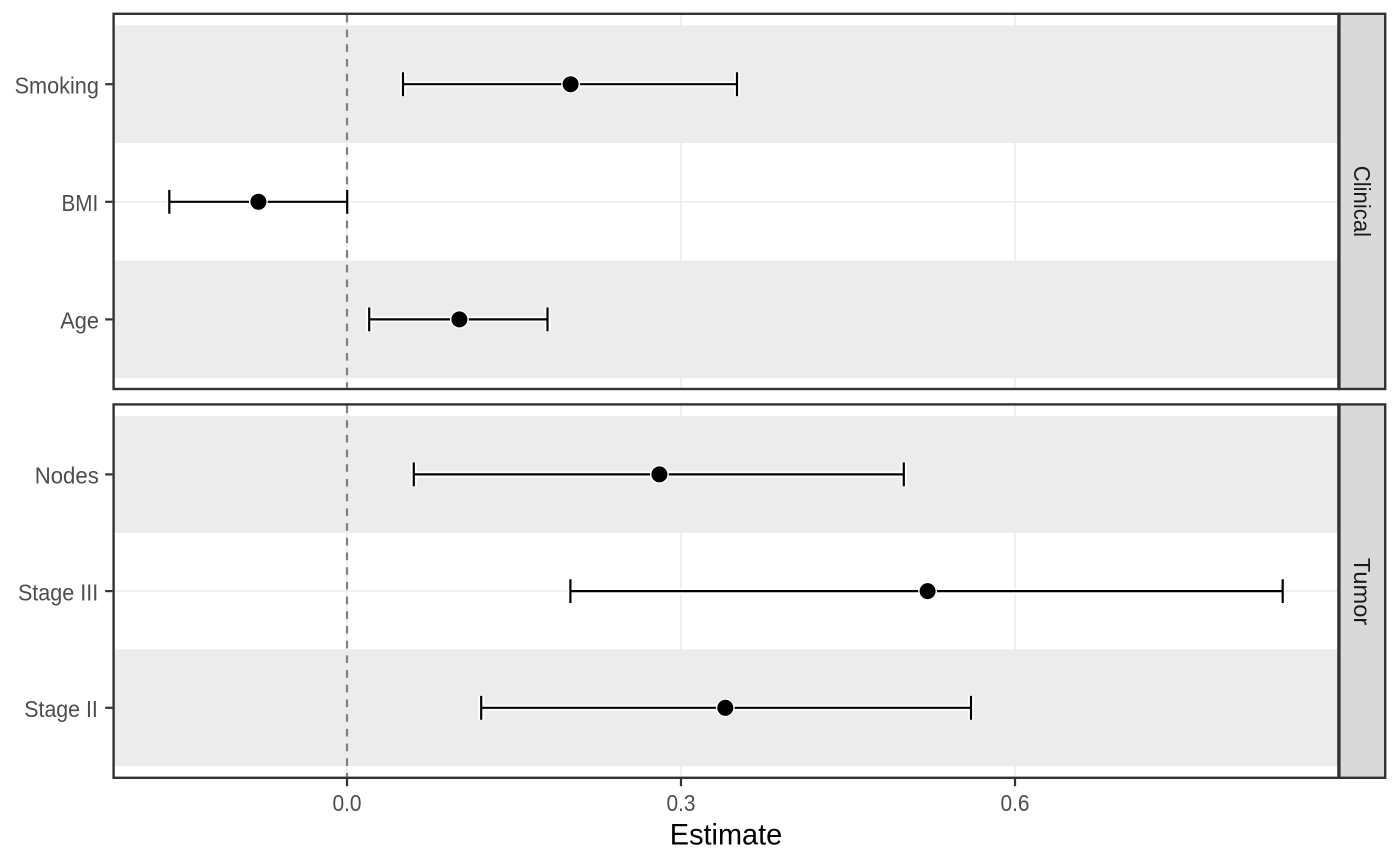  What do you see at coordinates (1015, 803) in the screenshot?
I see `svg-text: 0.6` at bounding box center [1015, 803].